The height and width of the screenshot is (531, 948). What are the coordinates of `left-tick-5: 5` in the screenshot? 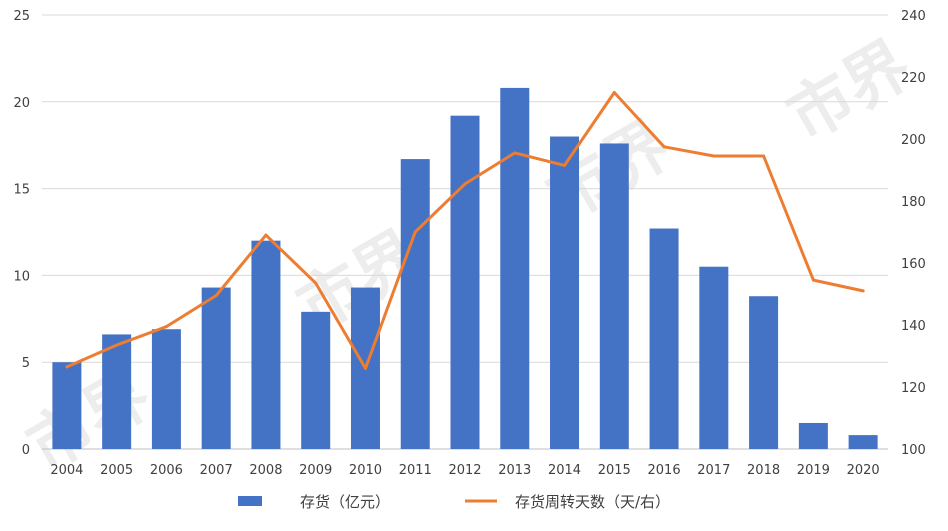 It's located at (26, 363).